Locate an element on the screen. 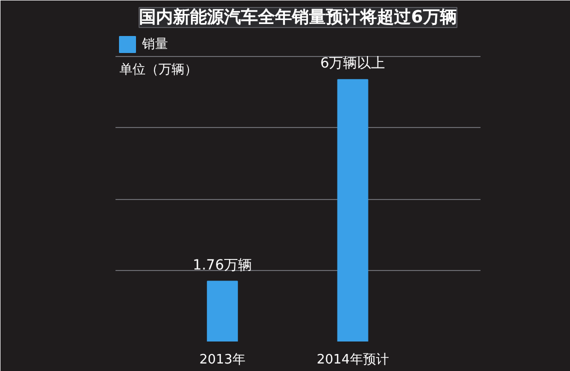 This screenshot has width=570, height=371. text: 6万辆以上 is located at coordinates (353, 64).